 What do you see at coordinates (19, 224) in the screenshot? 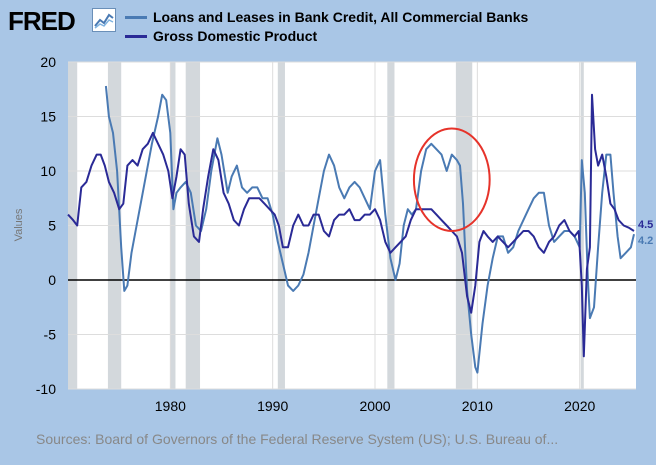
I see `y-axis-label: Values` at bounding box center [19, 224].